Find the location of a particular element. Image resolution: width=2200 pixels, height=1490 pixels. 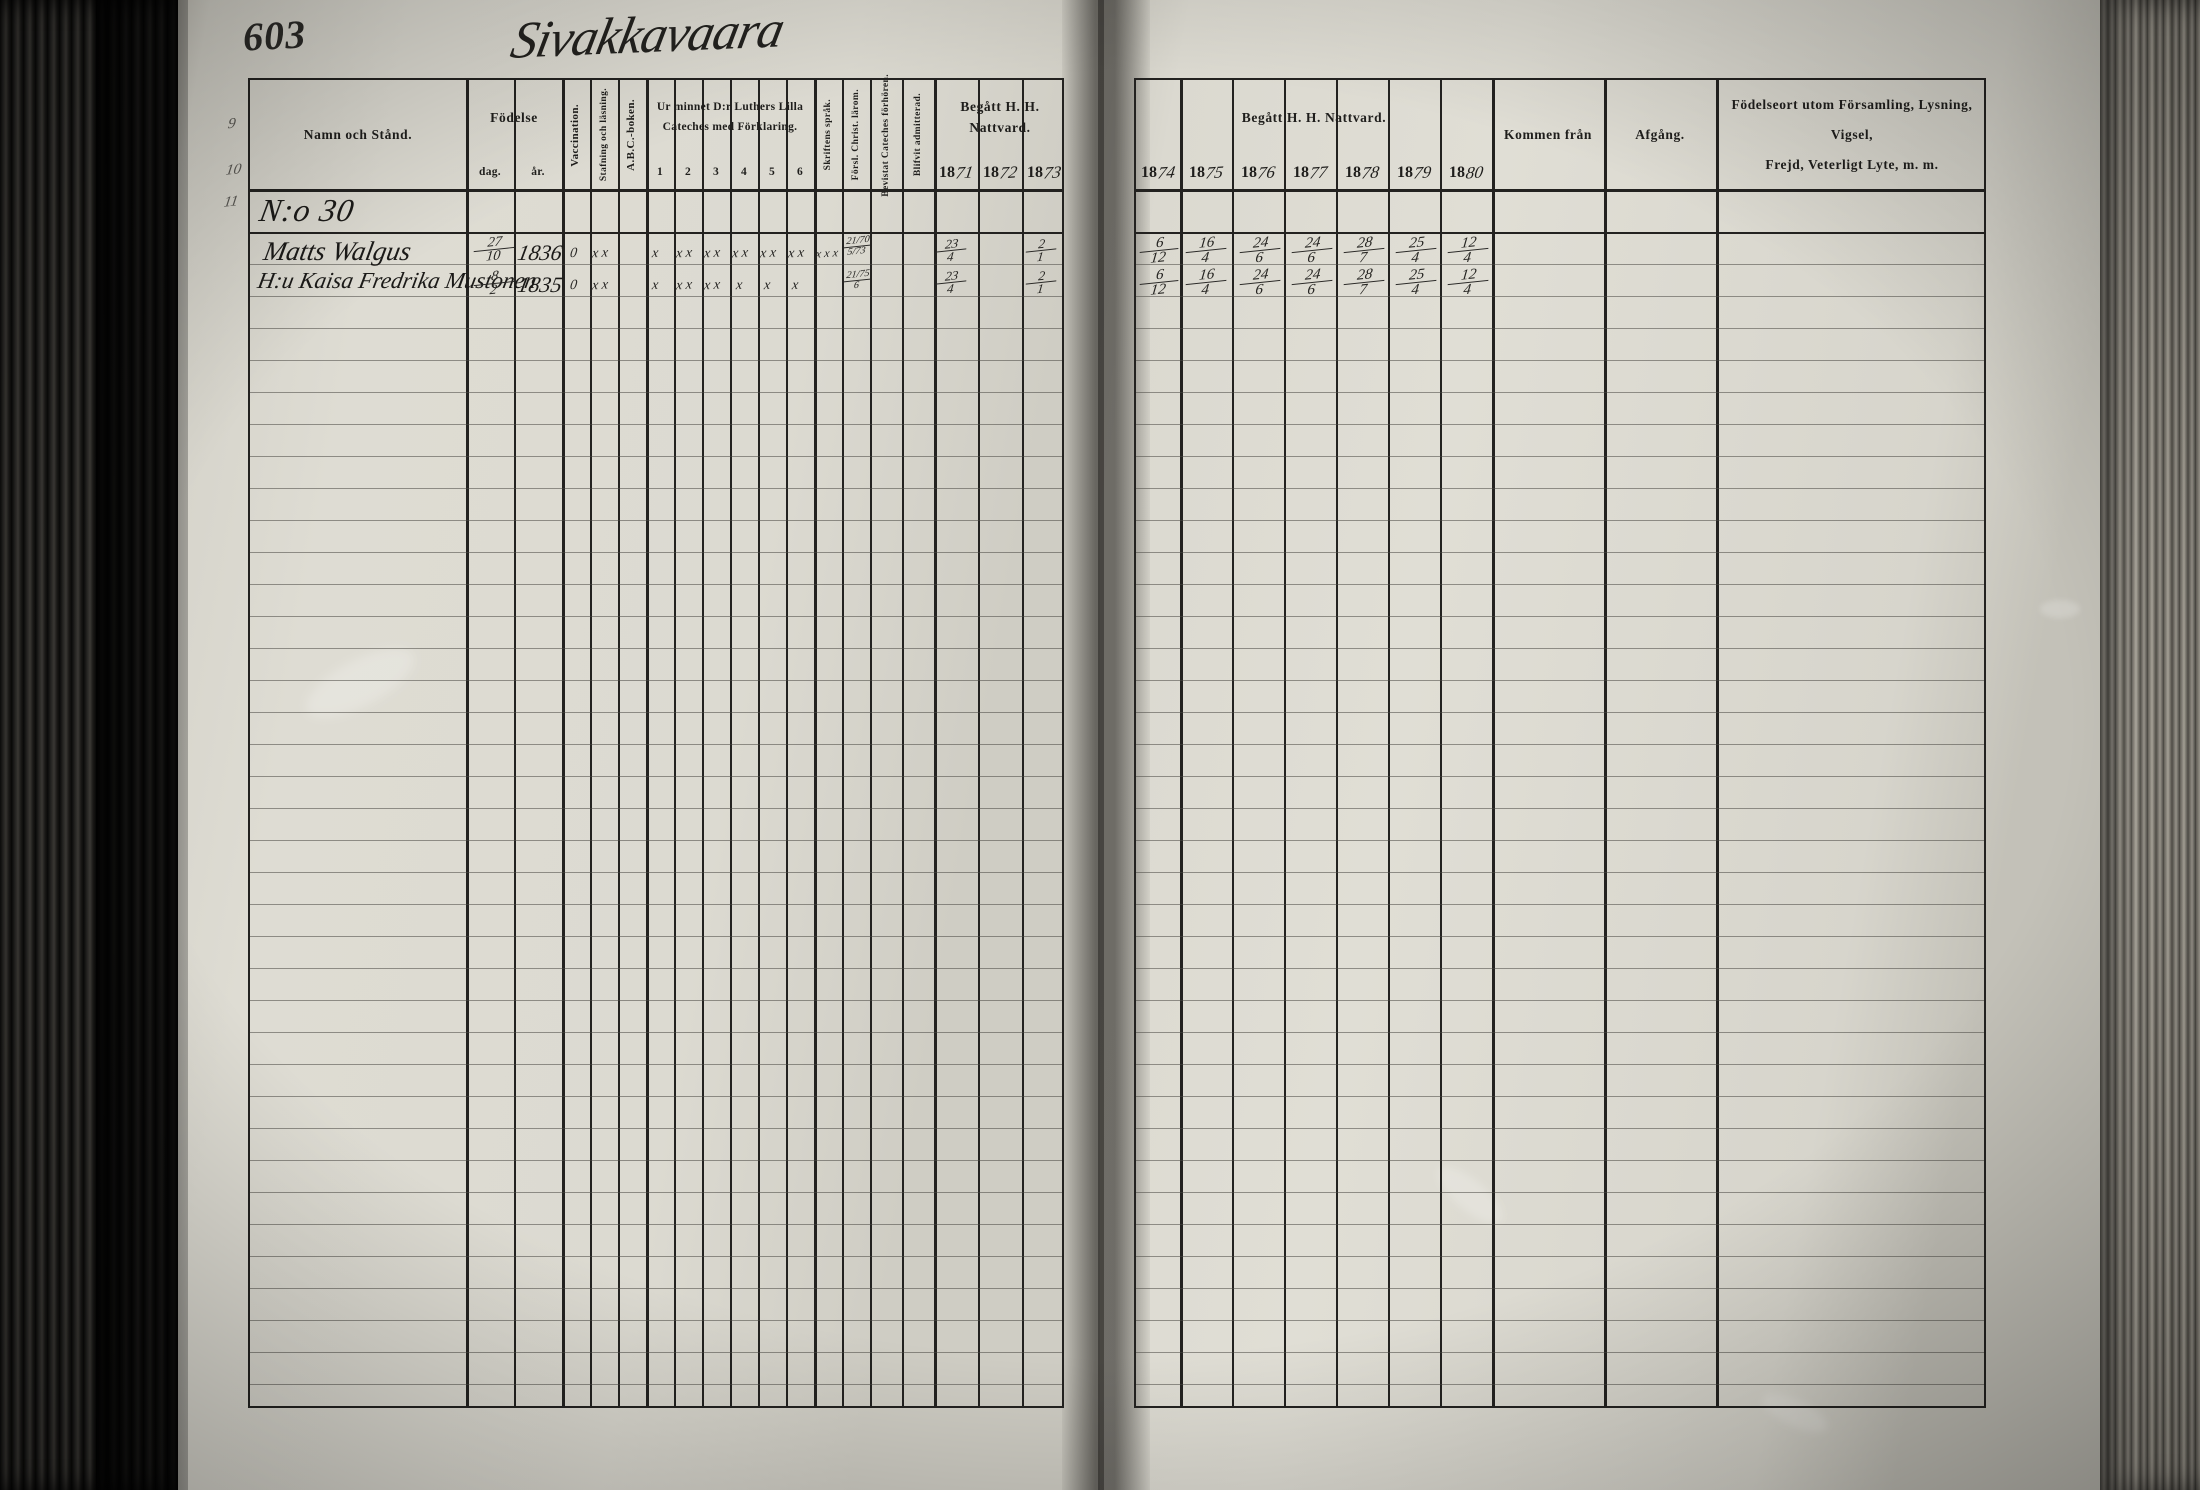

row-rule-household is located at coordinates (1560, 233).